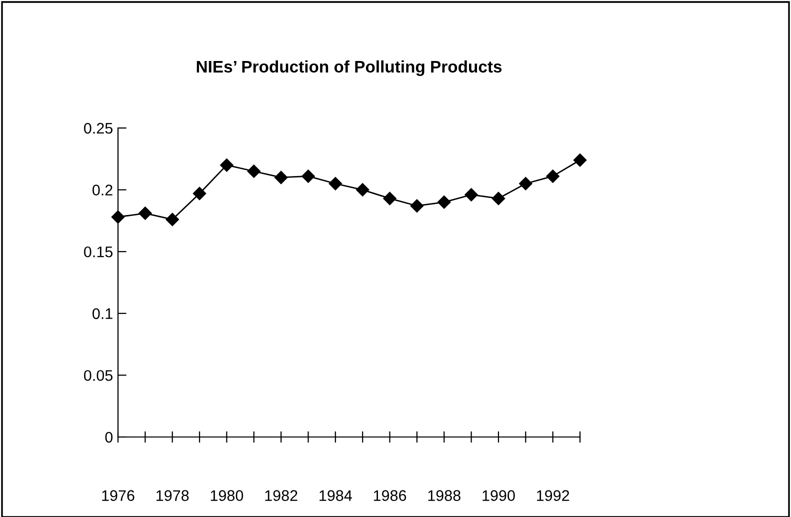  Describe the element at coordinates (98, 128) in the screenshot. I see `y-tick-label: 0.25` at that location.